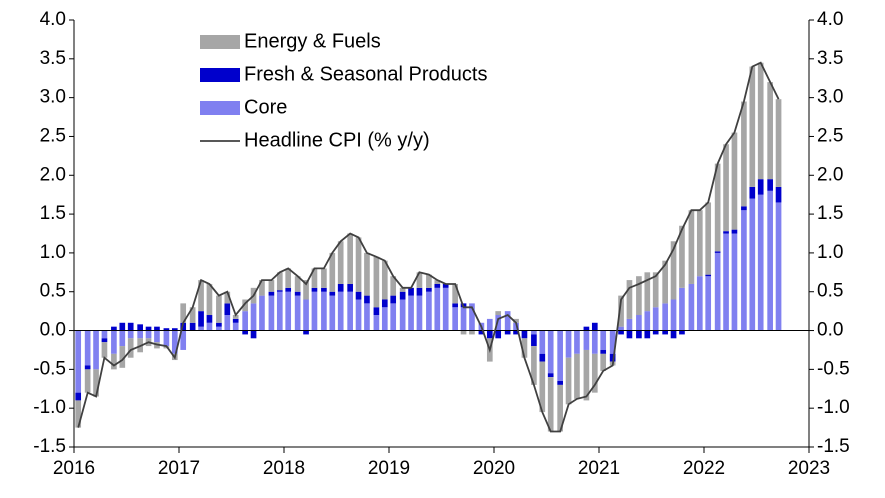 The width and height of the screenshot is (885, 498). I want to click on y2-tick-label: 2.5, so click(830, 135).